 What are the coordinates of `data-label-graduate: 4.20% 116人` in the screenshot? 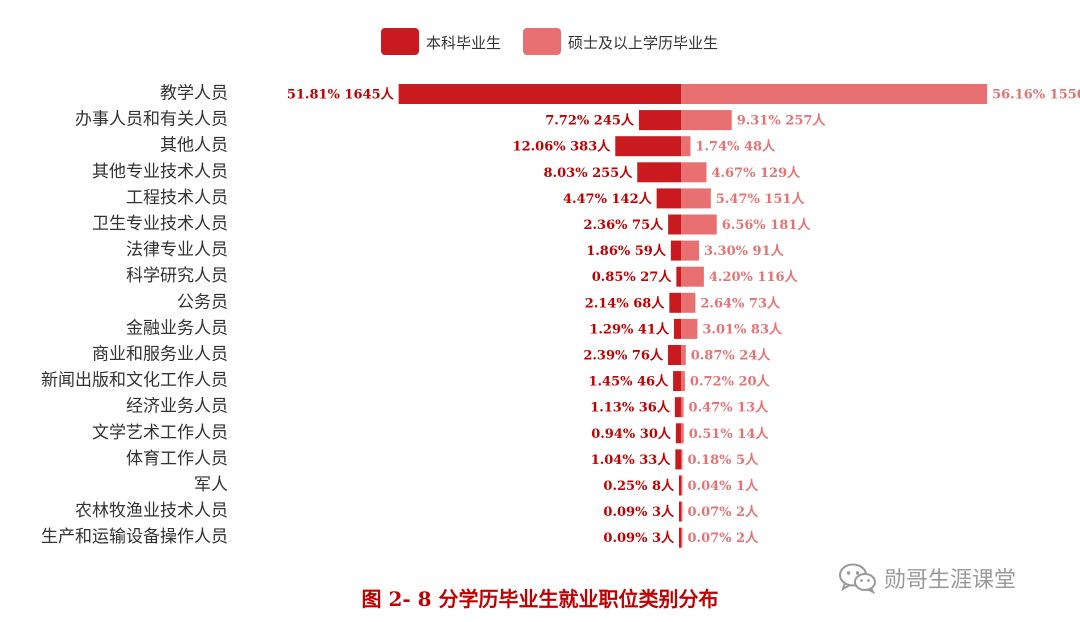 It's located at (754, 277).